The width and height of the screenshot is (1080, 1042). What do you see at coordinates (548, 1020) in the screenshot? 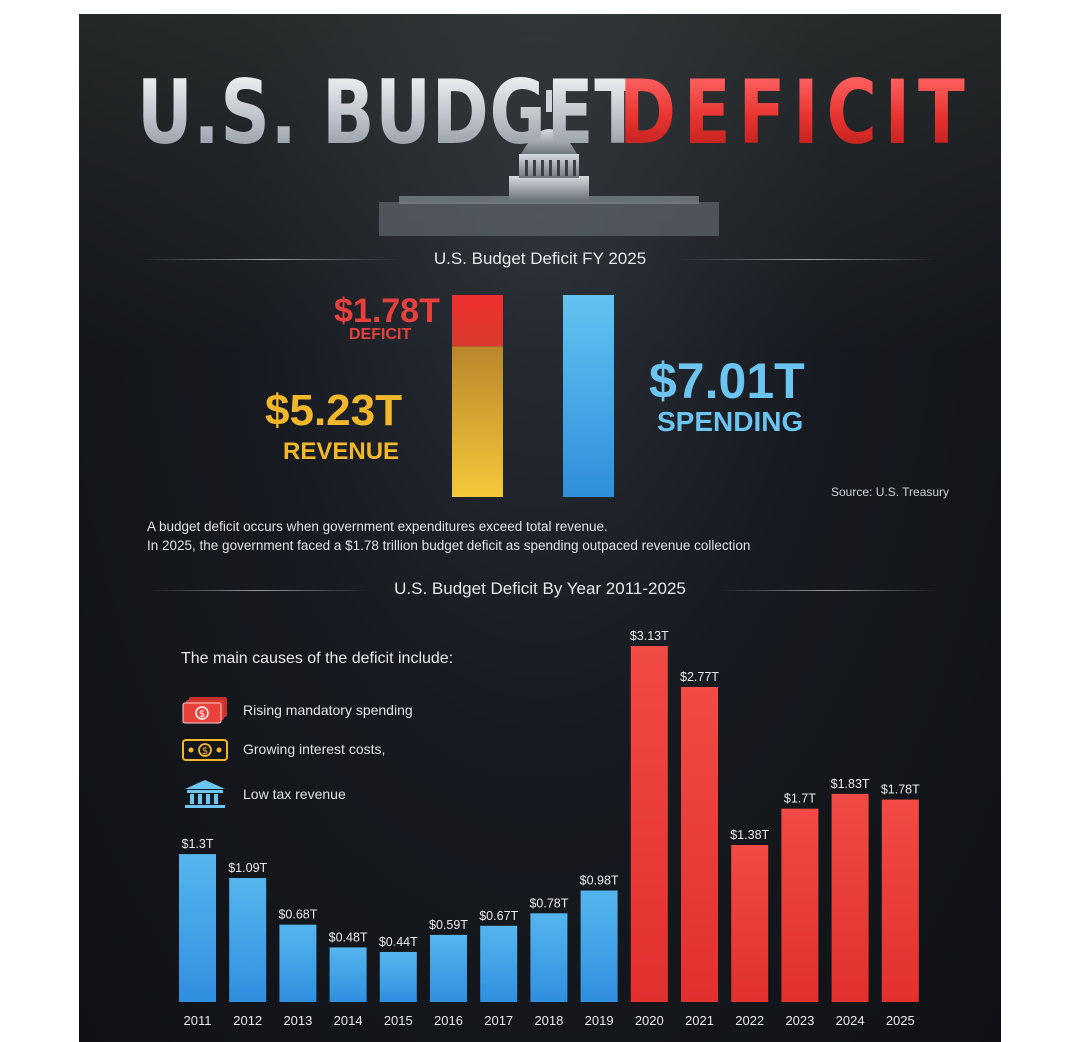
I see `x-tick-2018: 2018` at bounding box center [548, 1020].